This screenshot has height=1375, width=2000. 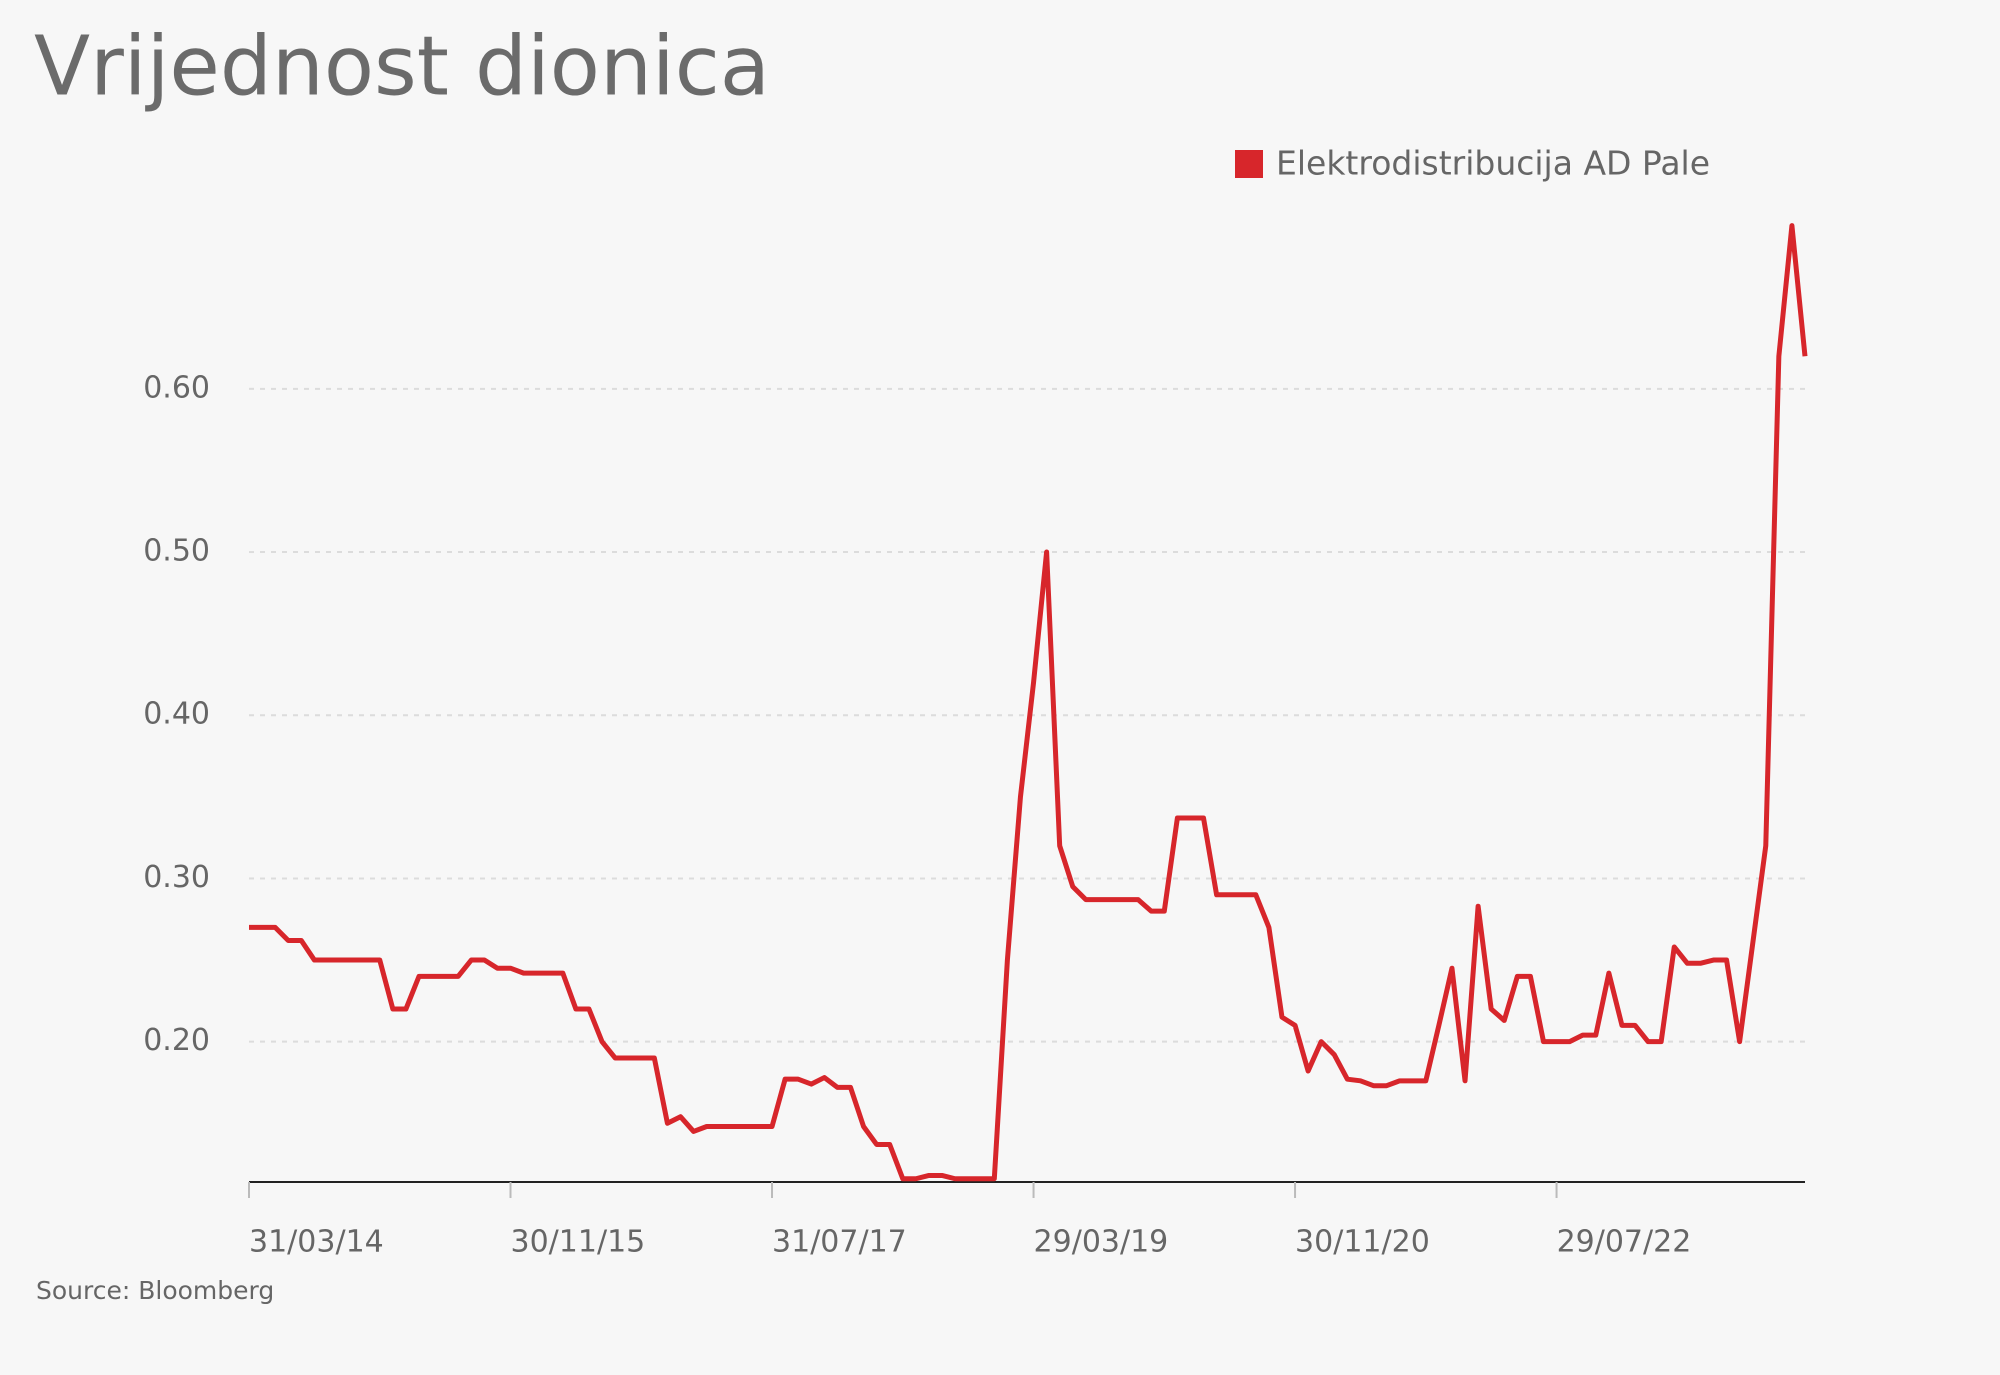 I want to click on x-tick-label: 30/11/15, so click(x=578, y=1242).